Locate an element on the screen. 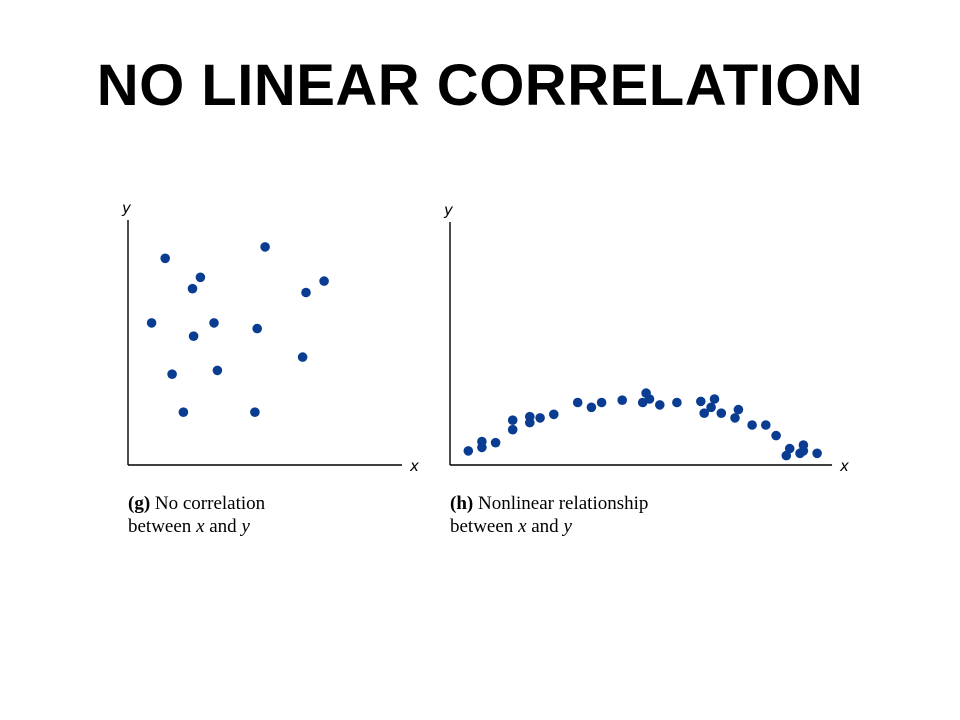 The image size is (960, 720). caption-tag: (g) is located at coordinates (139, 503).